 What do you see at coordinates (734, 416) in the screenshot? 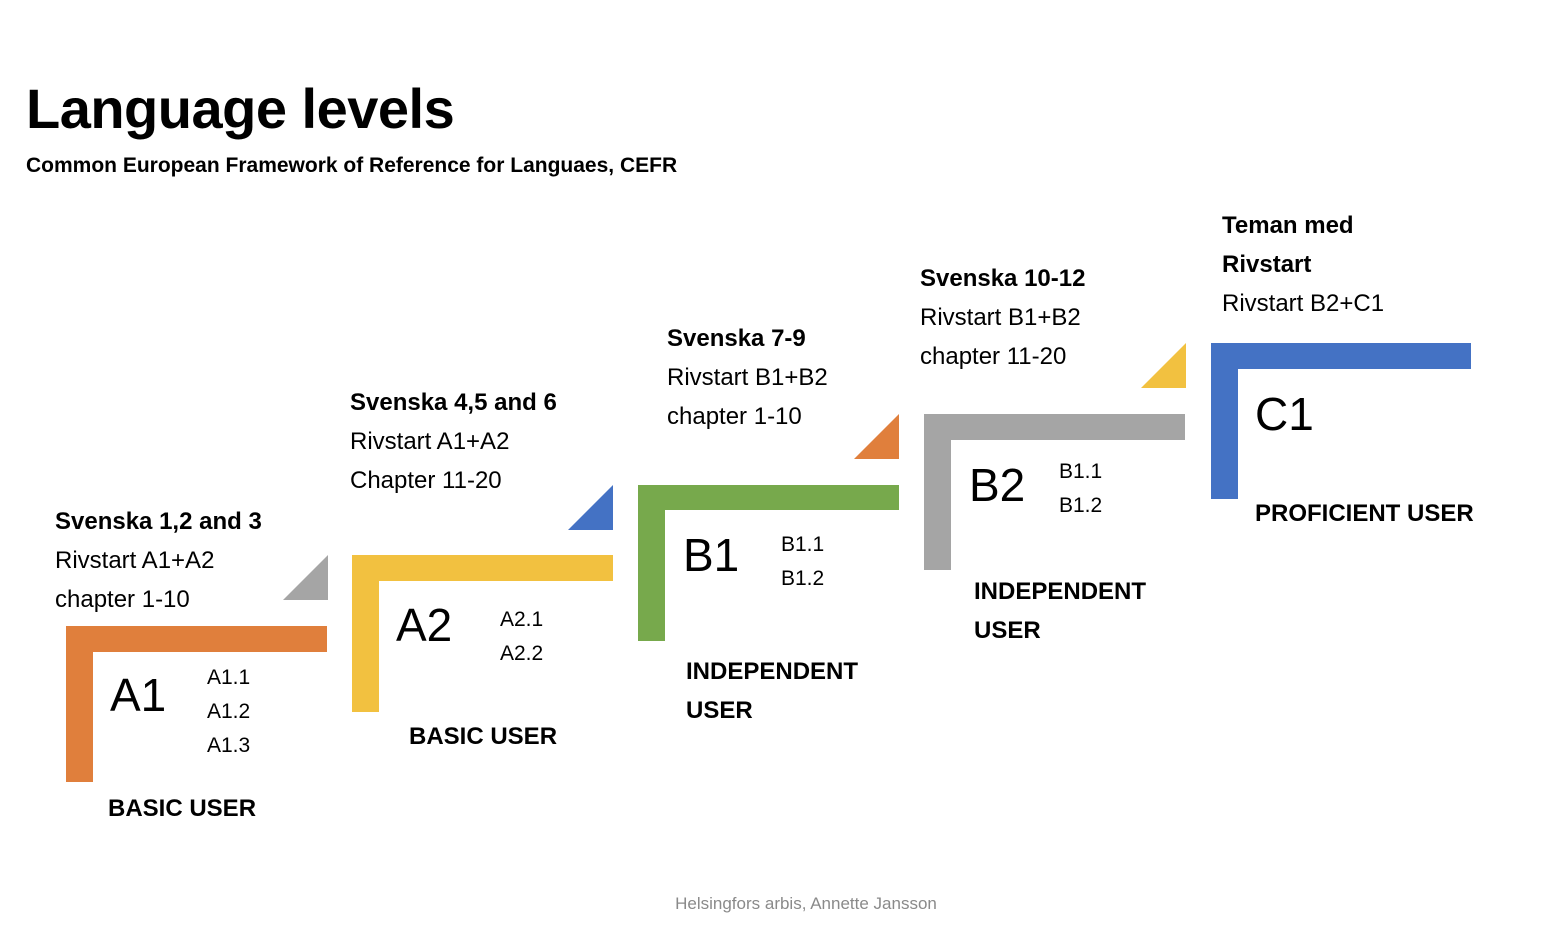
I see `b1-chapters: chapter 1-10` at bounding box center [734, 416].